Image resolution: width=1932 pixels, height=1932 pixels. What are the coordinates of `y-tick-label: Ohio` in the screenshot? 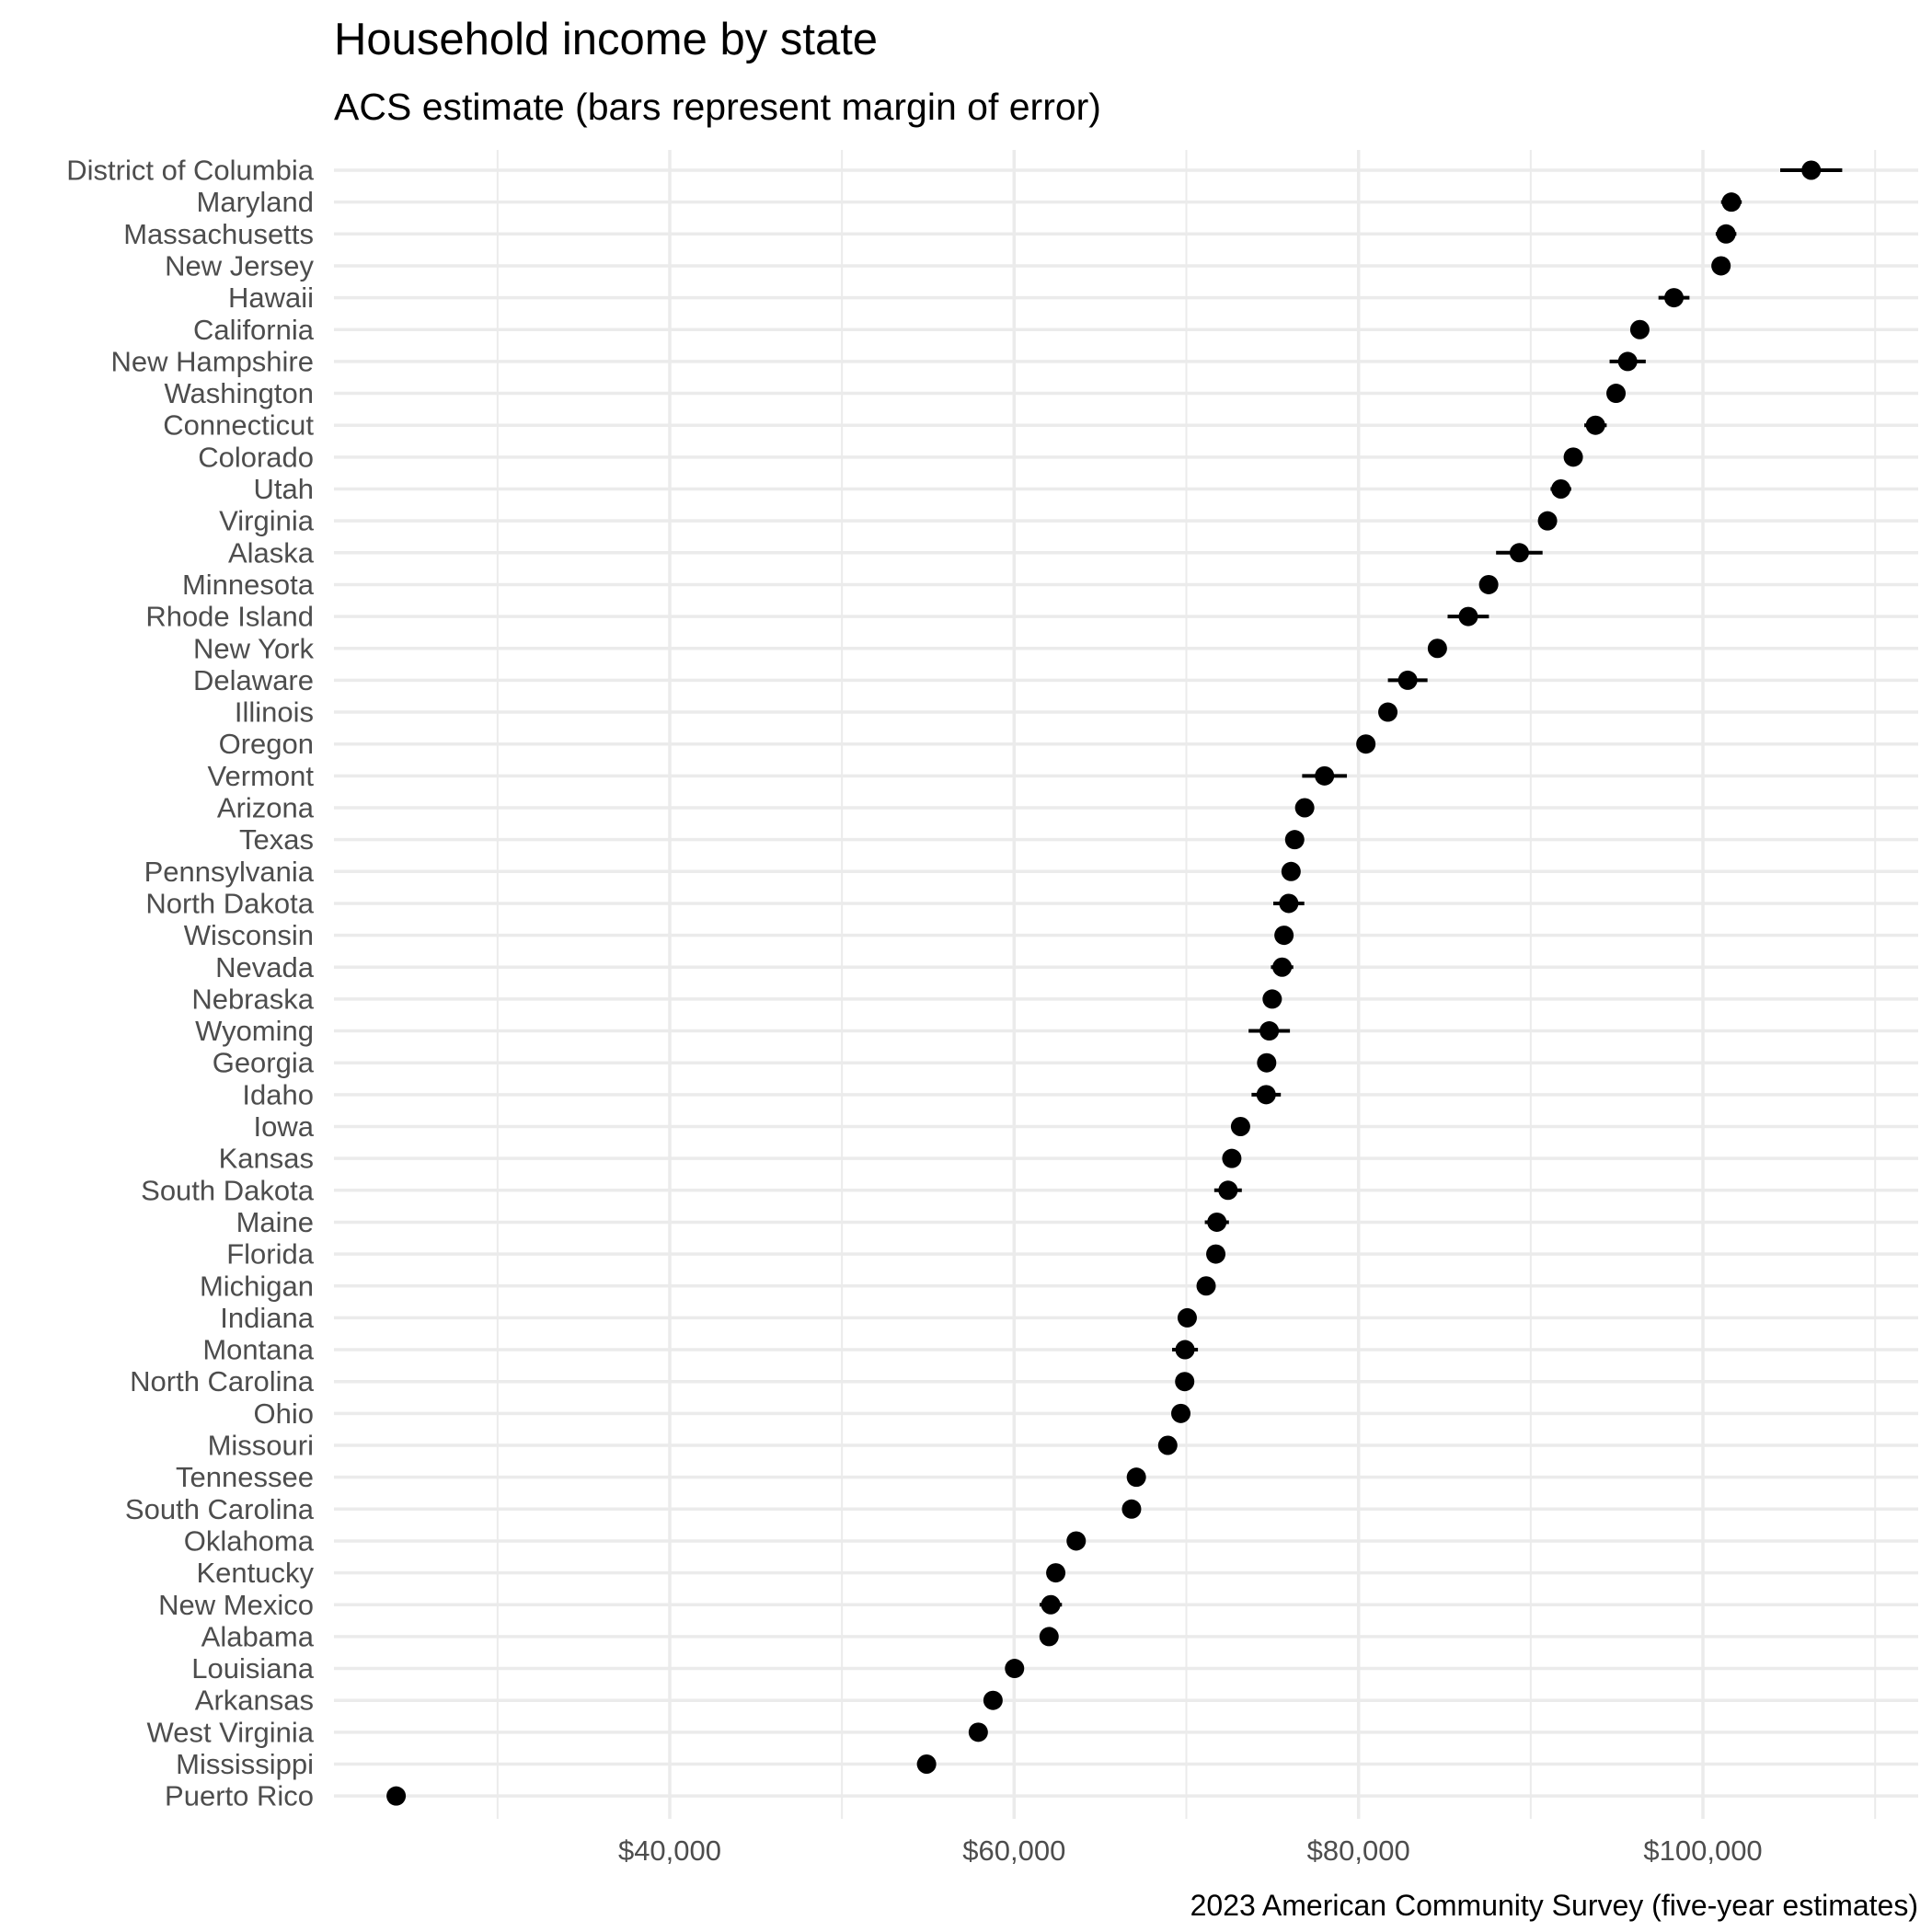 It's located at (284, 1413).